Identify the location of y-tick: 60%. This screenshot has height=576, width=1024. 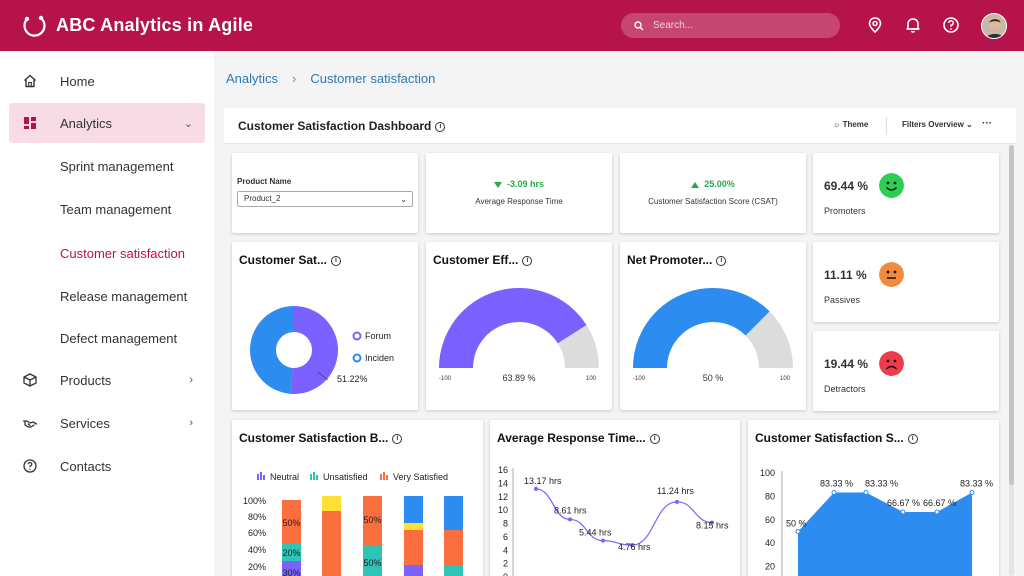
(257, 533).